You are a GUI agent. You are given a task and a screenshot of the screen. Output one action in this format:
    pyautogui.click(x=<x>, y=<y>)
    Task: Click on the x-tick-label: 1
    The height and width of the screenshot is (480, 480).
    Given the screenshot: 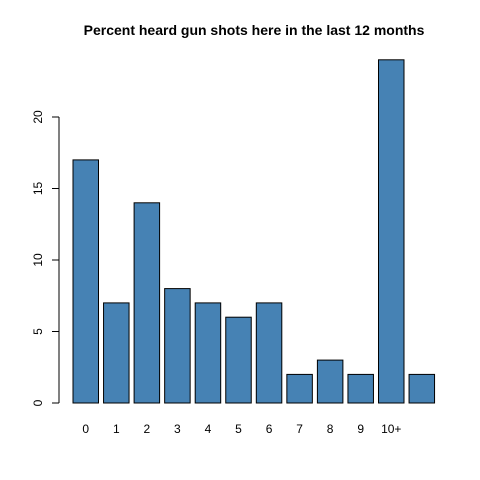 What is the action you would take?
    pyautogui.click(x=116, y=429)
    